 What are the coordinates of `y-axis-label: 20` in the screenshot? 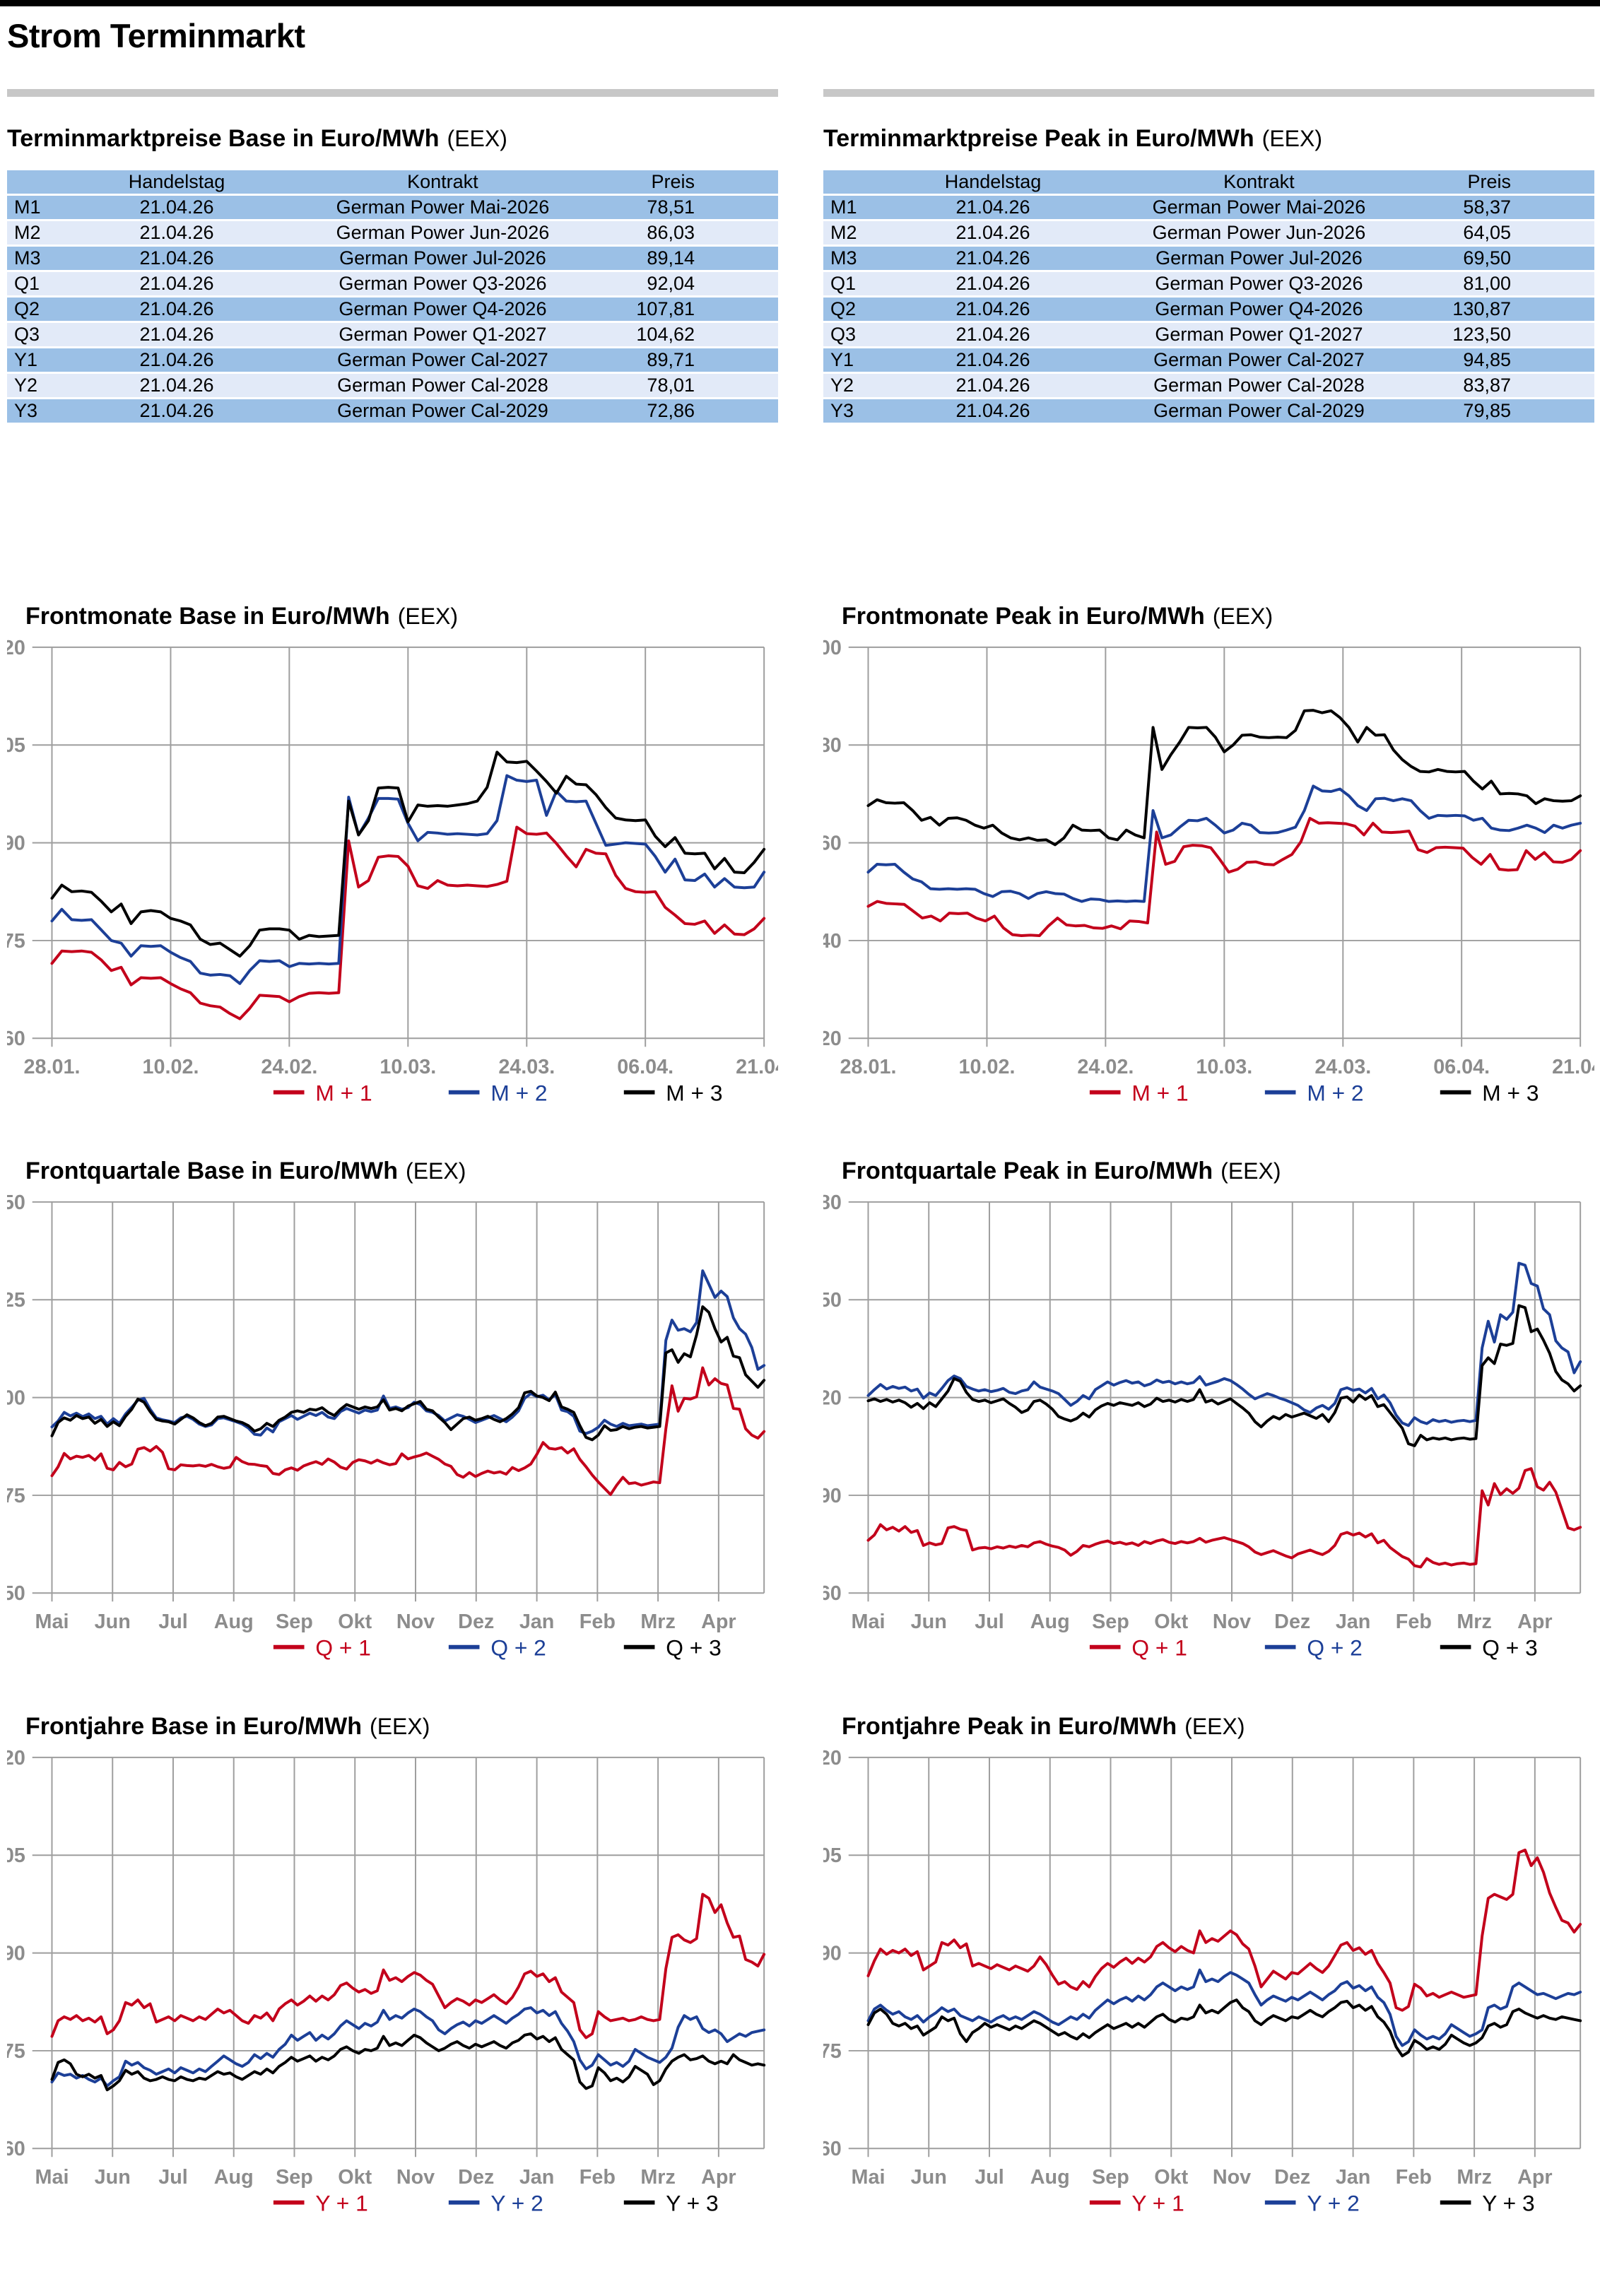 It's located at (832, 1039).